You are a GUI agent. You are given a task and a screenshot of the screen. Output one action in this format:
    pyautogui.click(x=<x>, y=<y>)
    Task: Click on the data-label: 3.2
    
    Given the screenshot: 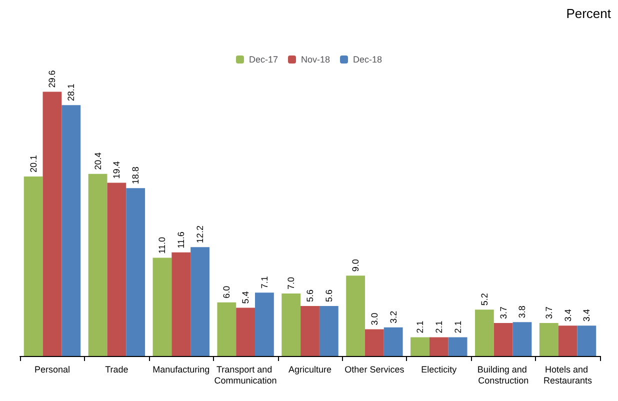 What is the action you would take?
    pyautogui.click(x=393, y=317)
    